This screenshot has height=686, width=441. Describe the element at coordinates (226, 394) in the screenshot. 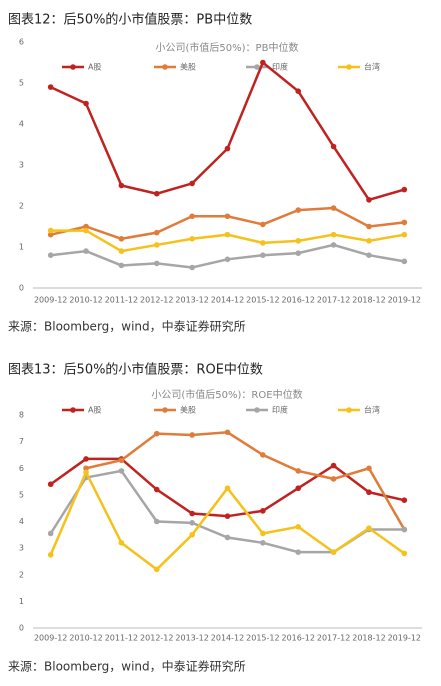

I see `chart-title: 小公司(市值后50%)：ROE中位数` at that location.